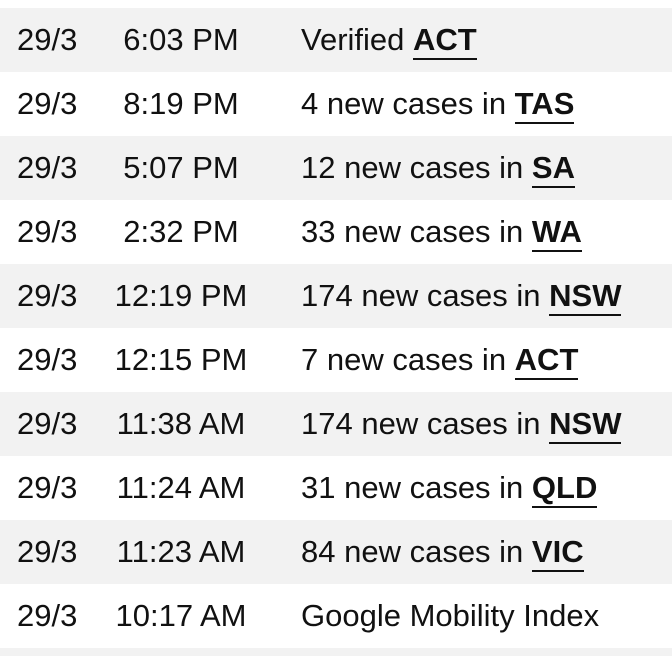 This screenshot has height=656, width=672. I want to click on row-description: 7 new cases in ACT, so click(440, 360).